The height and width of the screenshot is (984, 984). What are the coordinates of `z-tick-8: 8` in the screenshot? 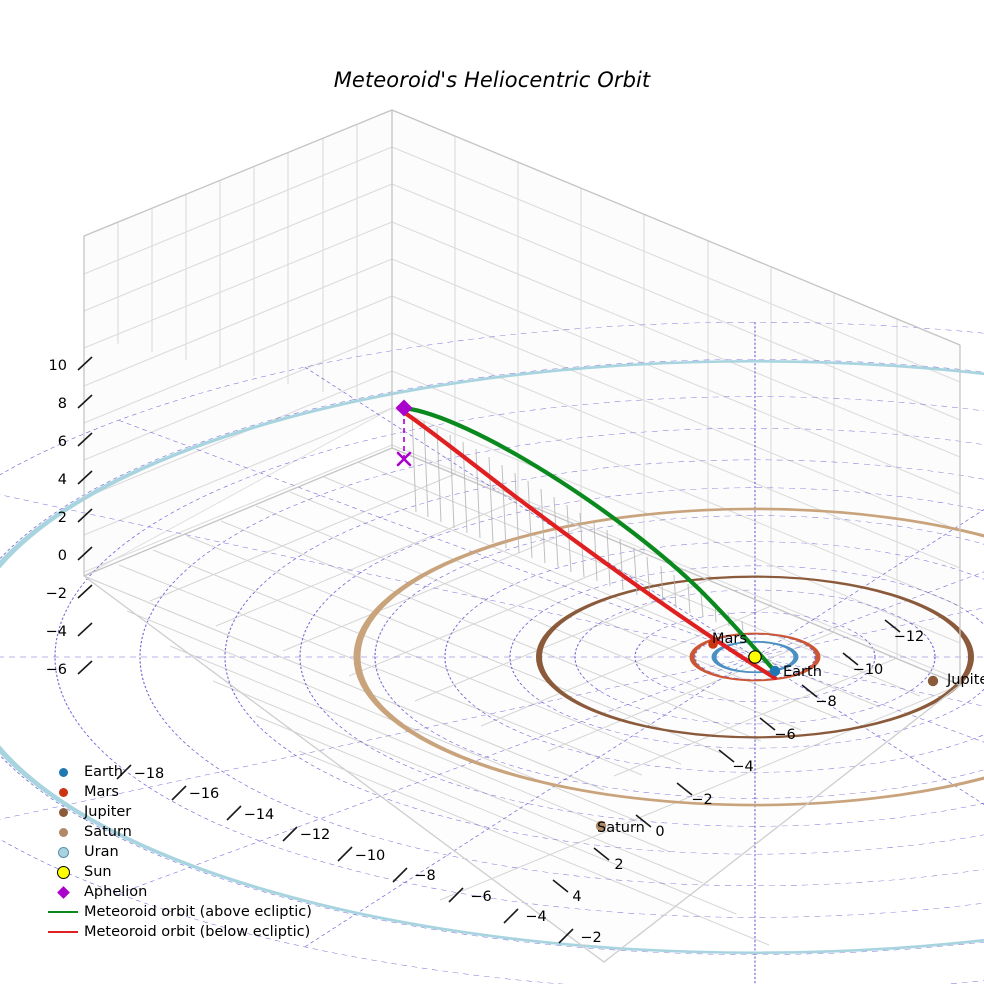 It's located at (62, 404).